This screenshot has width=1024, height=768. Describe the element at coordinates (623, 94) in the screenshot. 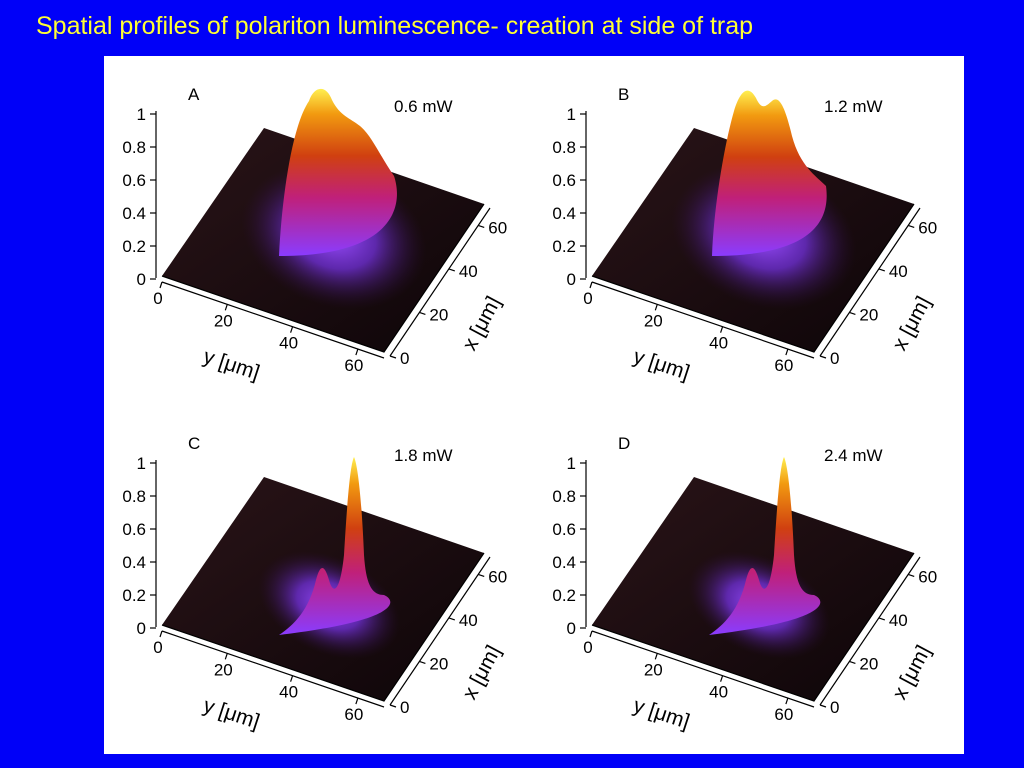

I see `panel-letter: B` at that location.